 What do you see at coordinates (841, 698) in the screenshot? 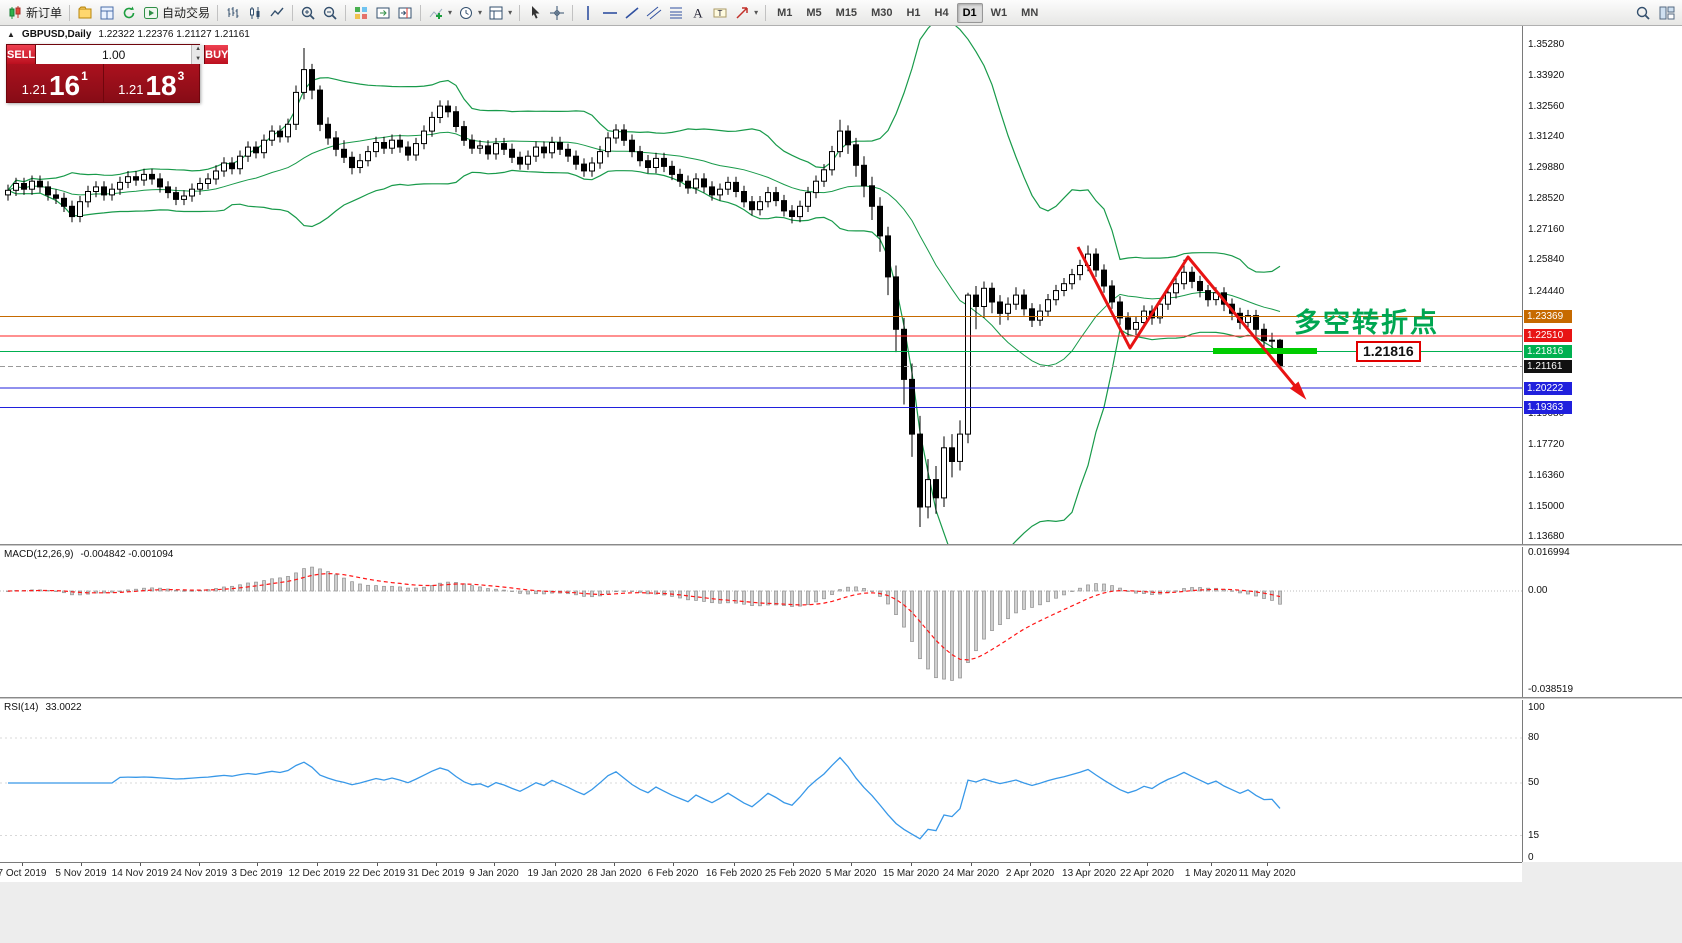
I see `panel-splitter-rsi` at bounding box center [841, 698].